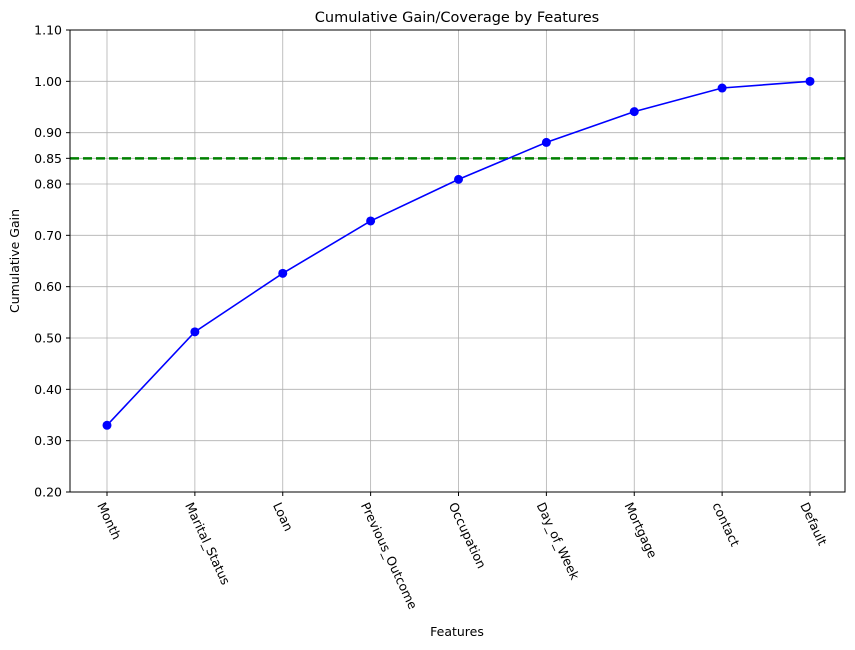 The width and height of the screenshot is (855, 650). I want to click on y-tick-label: 0.90, so click(48, 132).